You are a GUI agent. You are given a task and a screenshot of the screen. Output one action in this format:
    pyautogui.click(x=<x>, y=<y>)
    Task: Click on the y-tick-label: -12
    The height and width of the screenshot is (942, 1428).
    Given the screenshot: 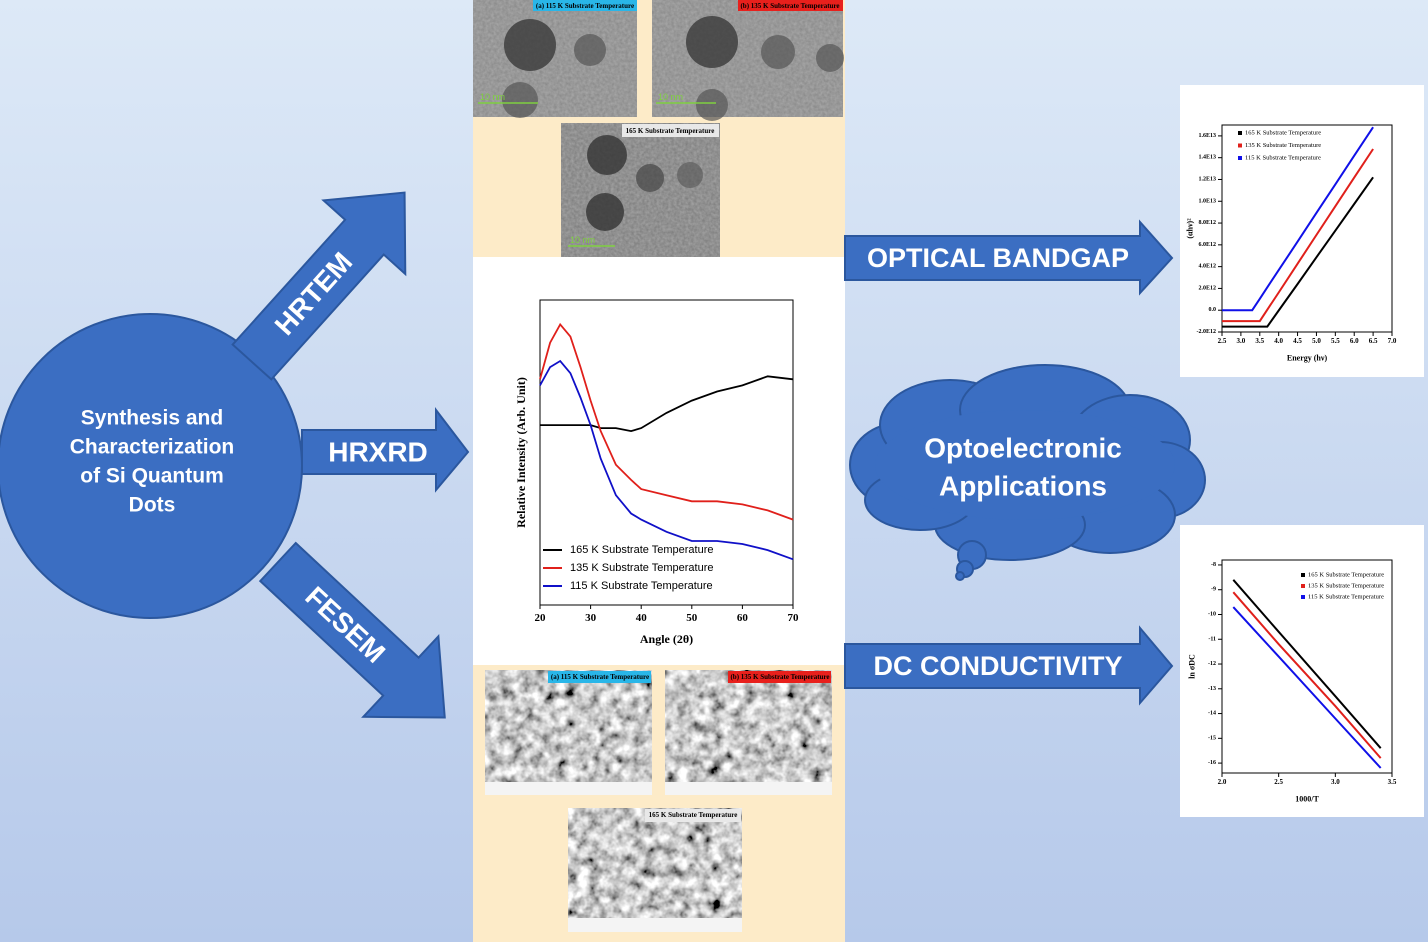 What is the action you would take?
    pyautogui.click(x=1212, y=664)
    